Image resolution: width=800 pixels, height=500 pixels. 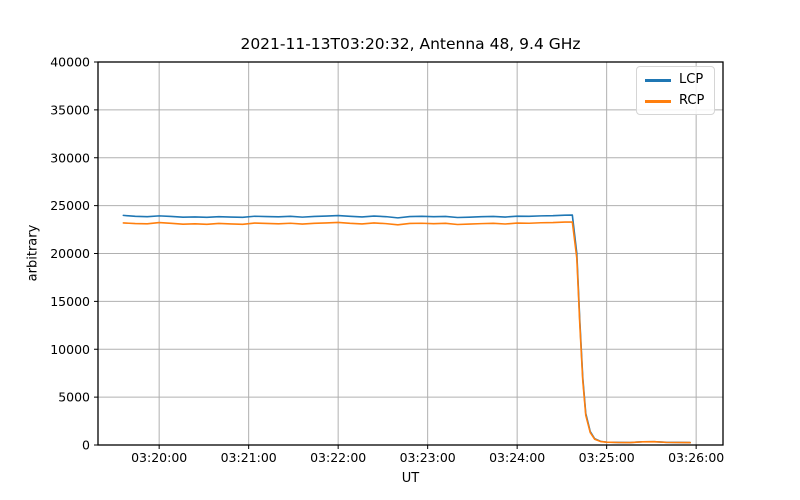 I want to click on y-tick-label: 30000, so click(x=70, y=157).